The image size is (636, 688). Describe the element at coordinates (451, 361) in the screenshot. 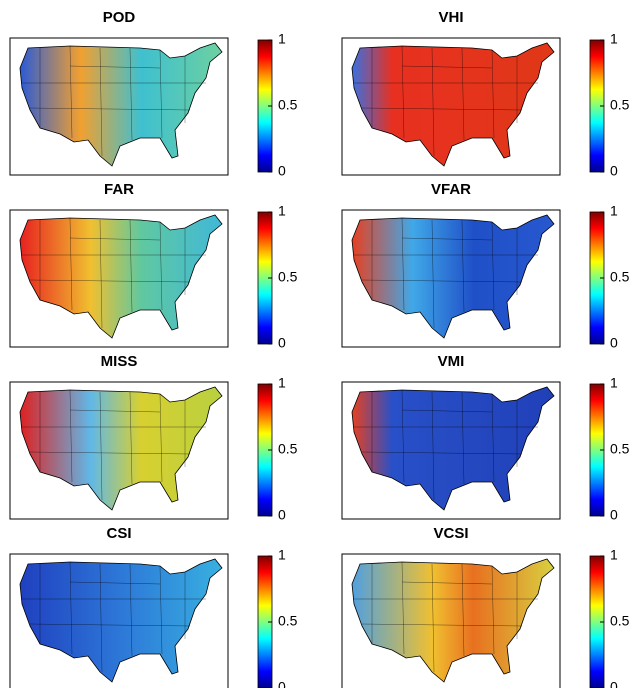

I see `panel-title: VMI` at that location.